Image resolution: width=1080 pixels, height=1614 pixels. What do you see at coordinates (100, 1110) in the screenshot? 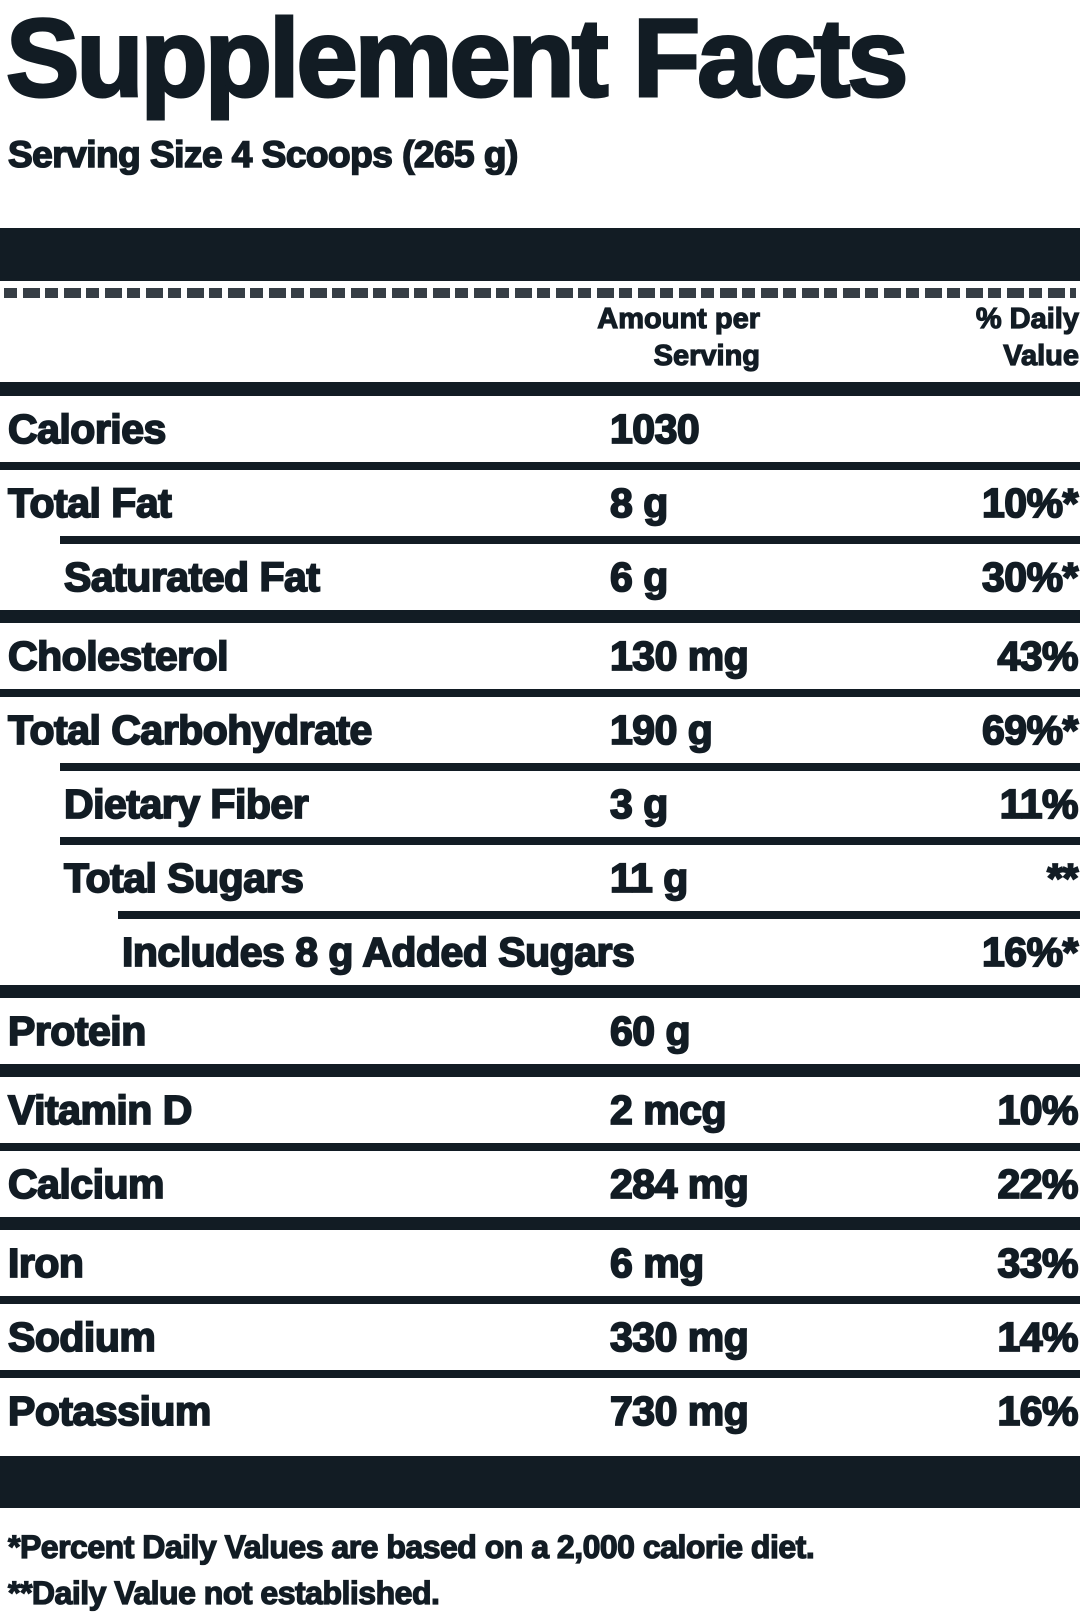
I see `nutrient-name: Vitamin D` at bounding box center [100, 1110].